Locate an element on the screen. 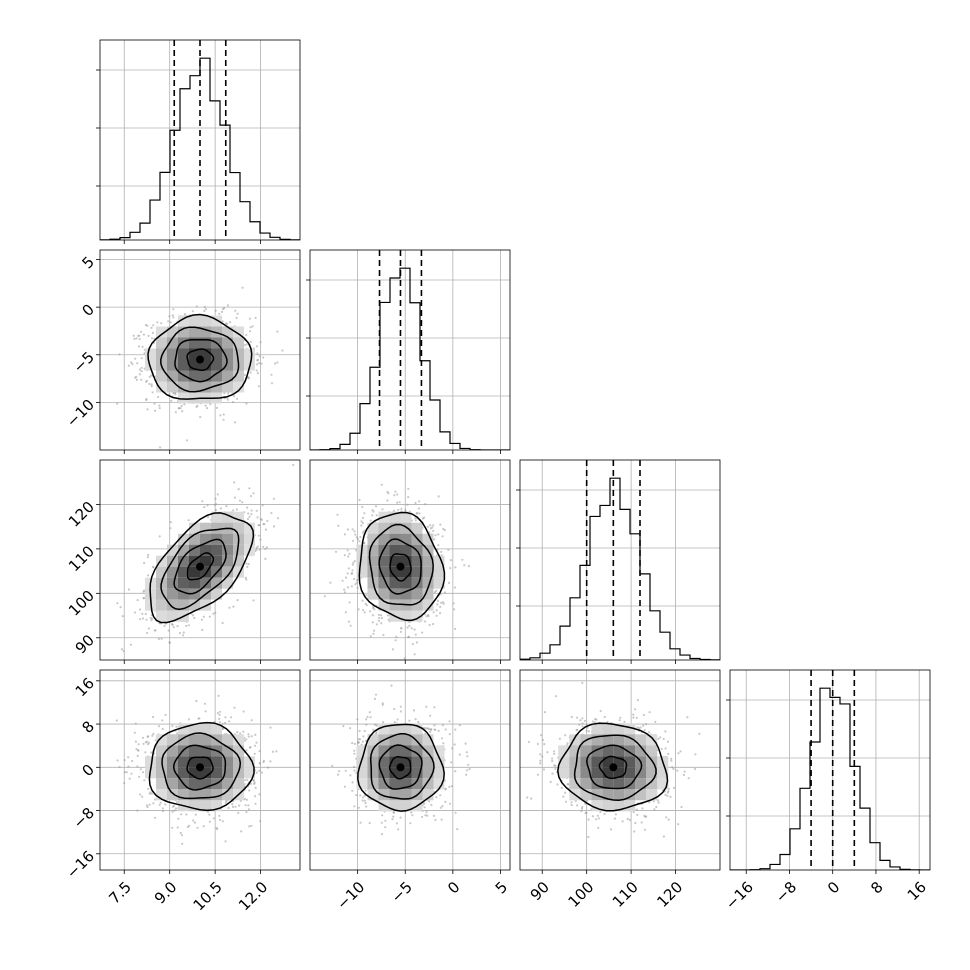  contours is located at coordinates (402, 566).